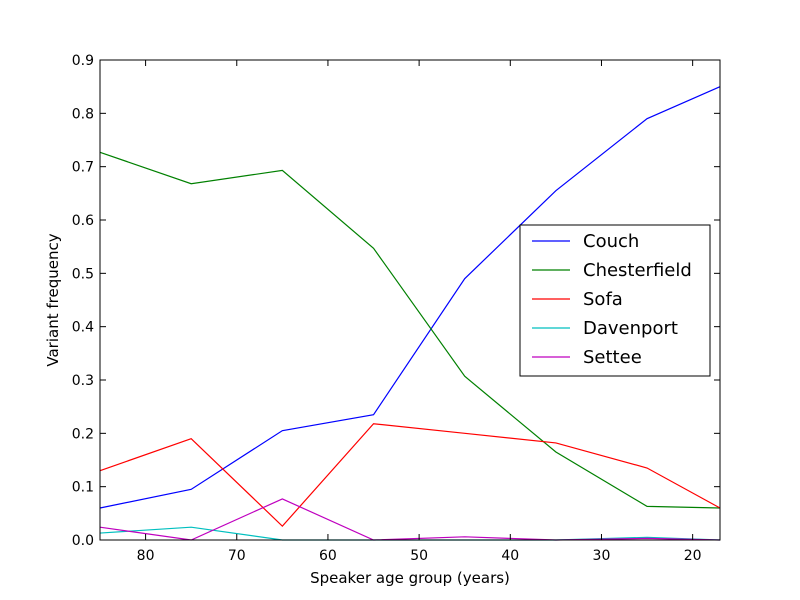 The width and height of the screenshot is (800, 600). Describe the element at coordinates (83, 168) in the screenshot. I see `y-tick-label: 0.7` at that location.